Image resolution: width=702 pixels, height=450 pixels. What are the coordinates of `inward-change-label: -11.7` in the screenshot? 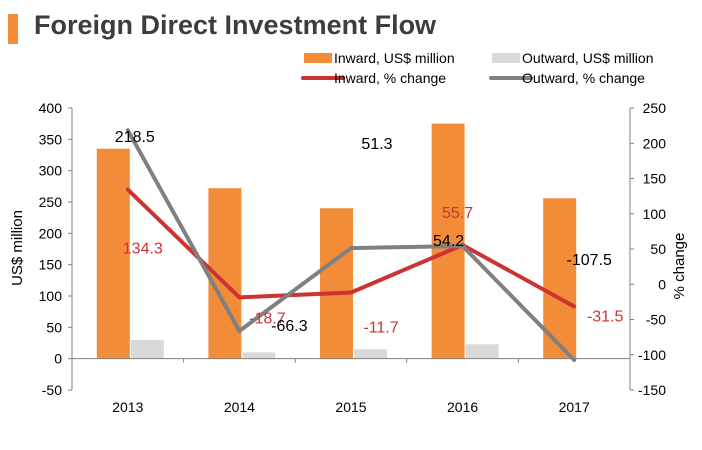 It's located at (380, 327).